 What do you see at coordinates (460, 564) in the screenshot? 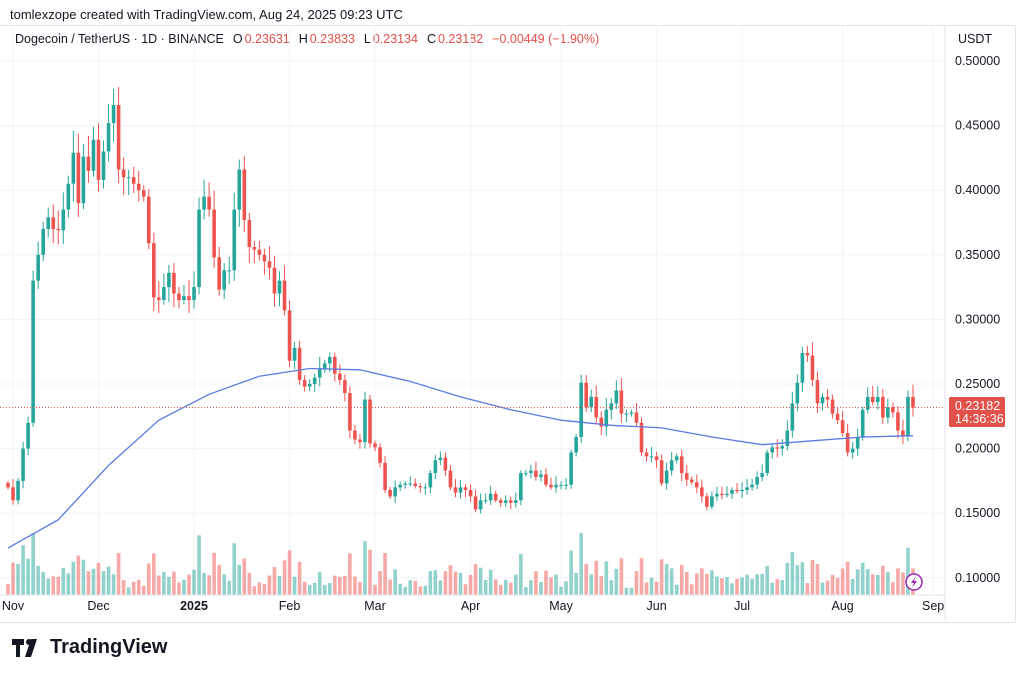
I see `volume-bars` at bounding box center [460, 564].